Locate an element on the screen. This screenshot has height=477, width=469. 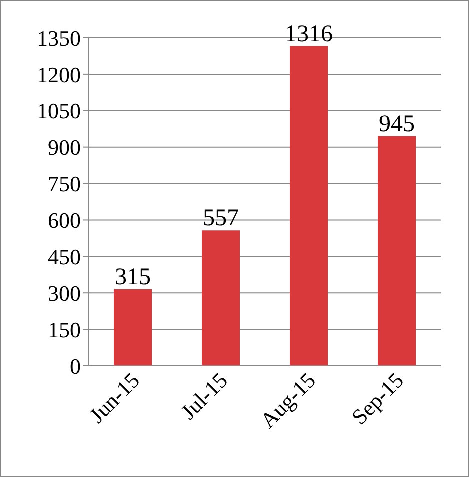
y-tick-label: 450 is located at coordinates (64, 257).